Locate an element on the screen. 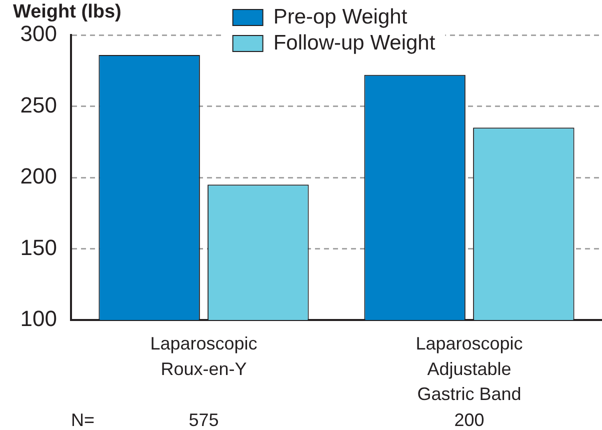  y-tick-label: 150 is located at coordinates (38, 247).